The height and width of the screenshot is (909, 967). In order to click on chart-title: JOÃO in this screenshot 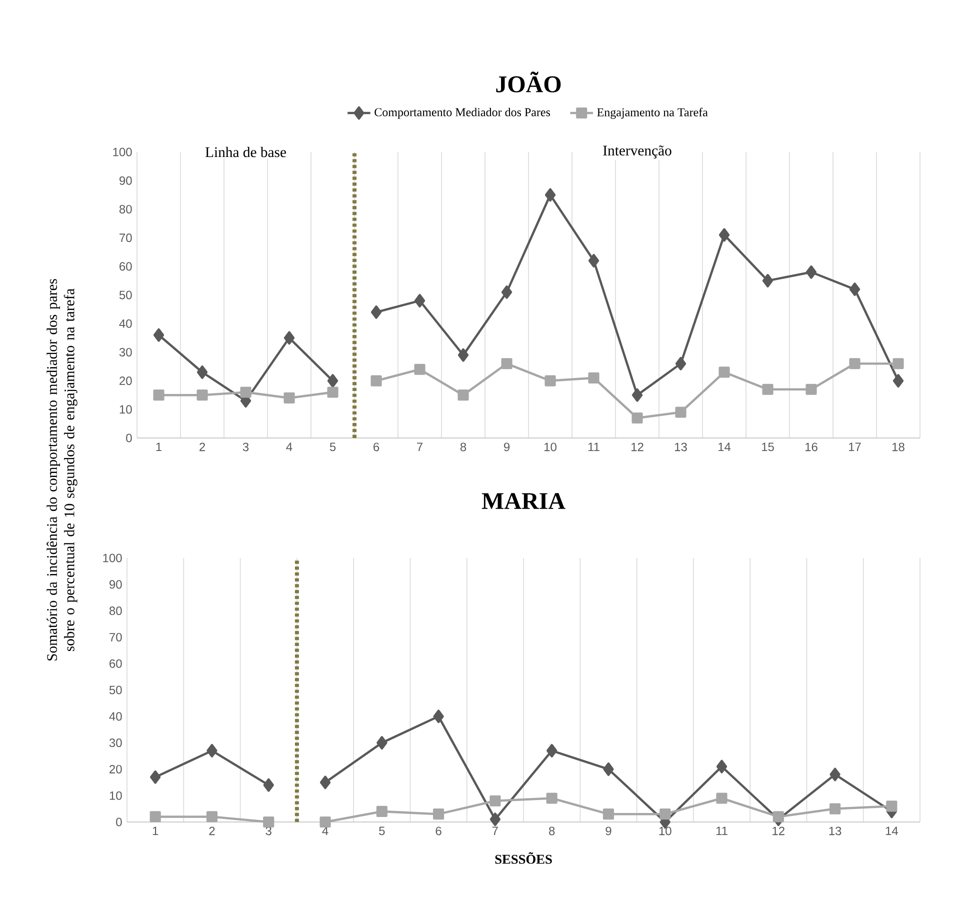, I will do `click(528, 82)`.